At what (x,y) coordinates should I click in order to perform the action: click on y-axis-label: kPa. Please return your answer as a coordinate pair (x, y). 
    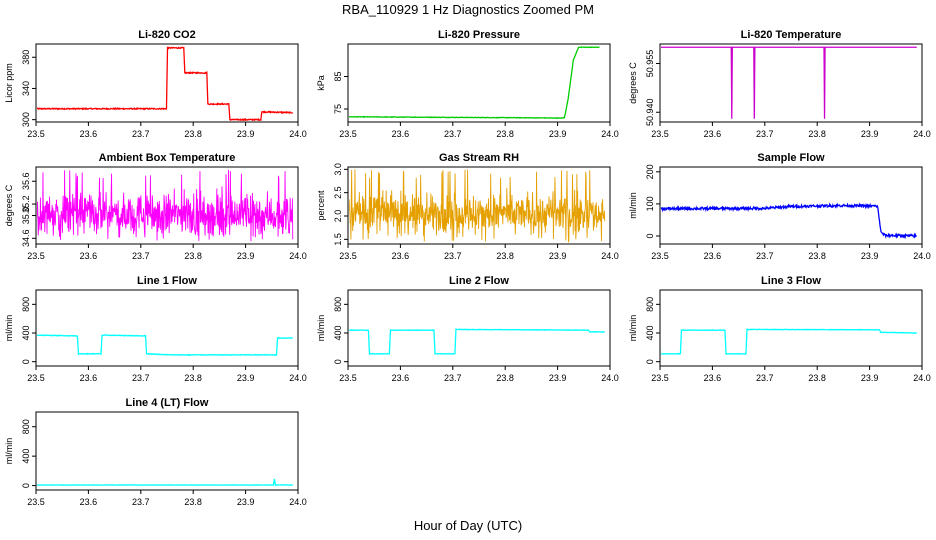
    Looking at the image, I should click on (321, 83).